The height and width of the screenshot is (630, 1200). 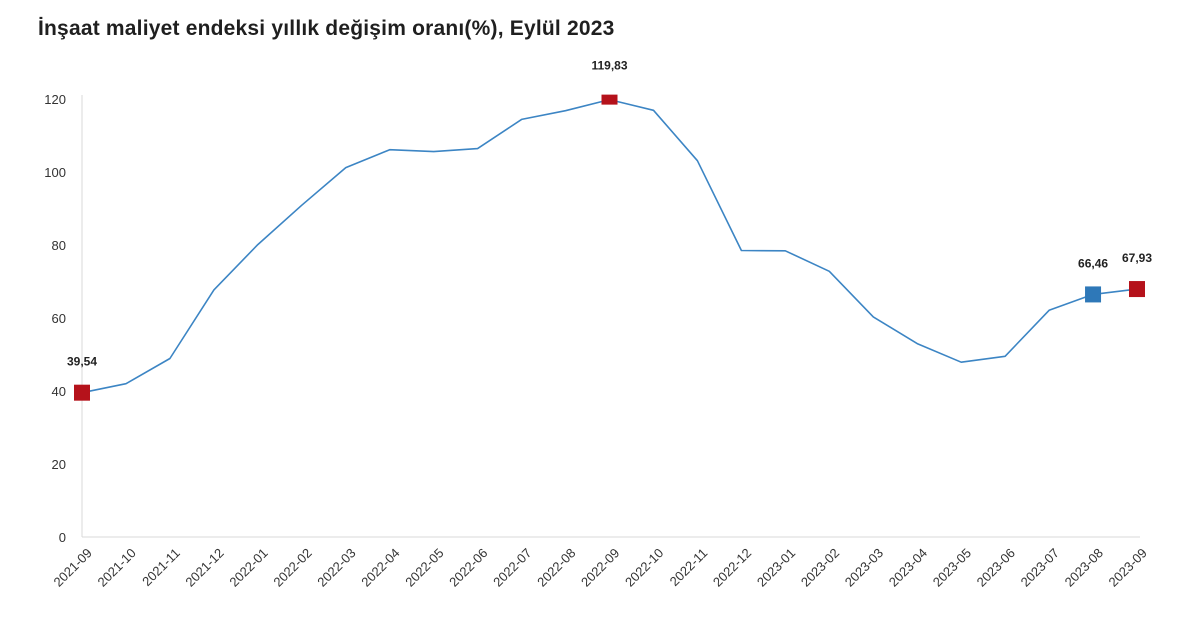 What do you see at coordinates (820, 567) in the screenshot?
I see `x-tick-label: 2023-02` at bounding box center [820, 567].